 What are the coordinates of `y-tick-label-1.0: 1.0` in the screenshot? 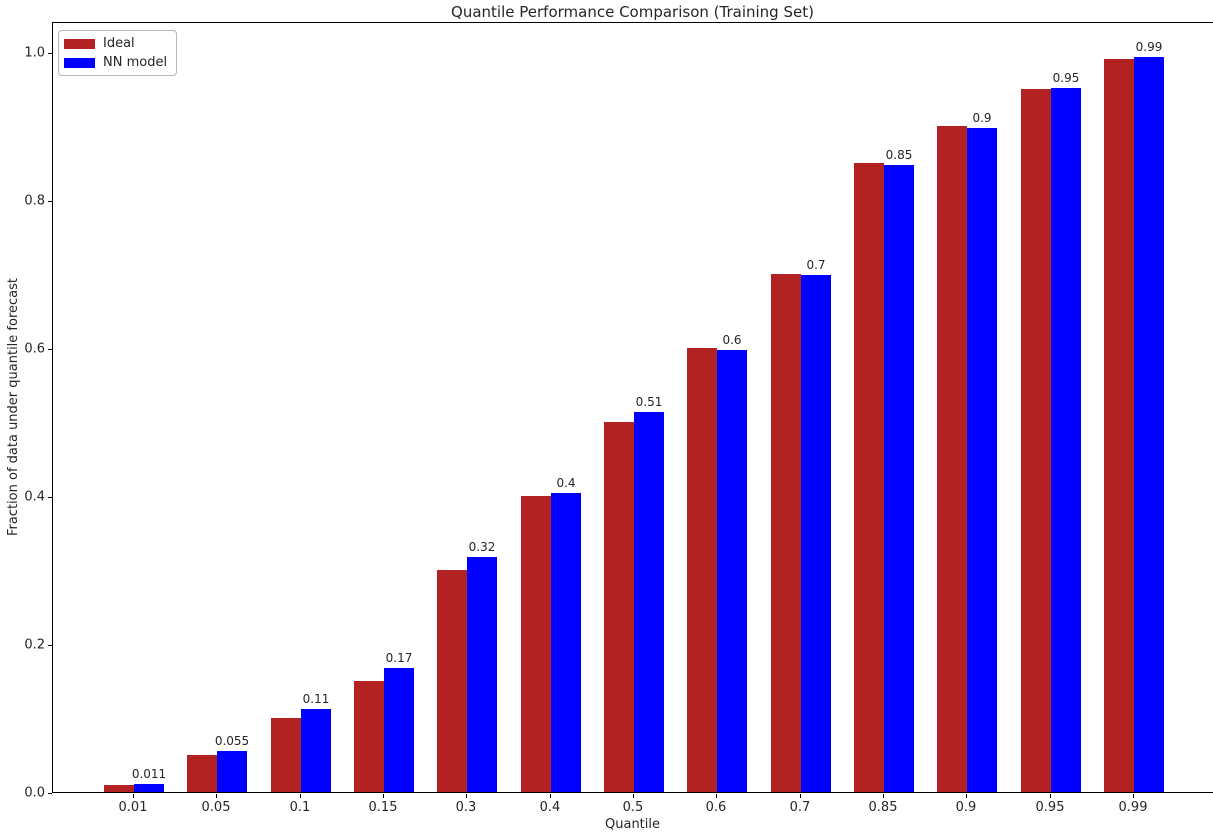 It's located at (34, 53).